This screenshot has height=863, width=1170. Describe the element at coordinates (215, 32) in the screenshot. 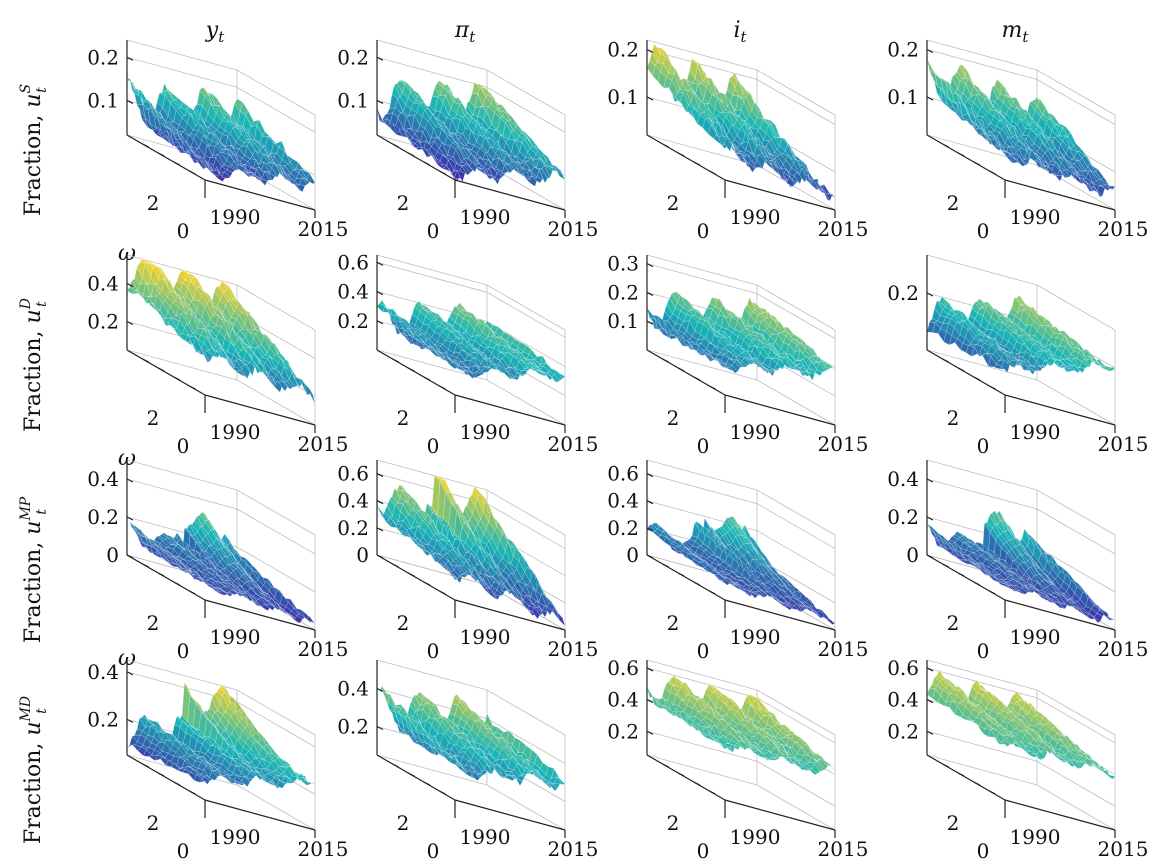

I see `column-header-0: yt` at that location.